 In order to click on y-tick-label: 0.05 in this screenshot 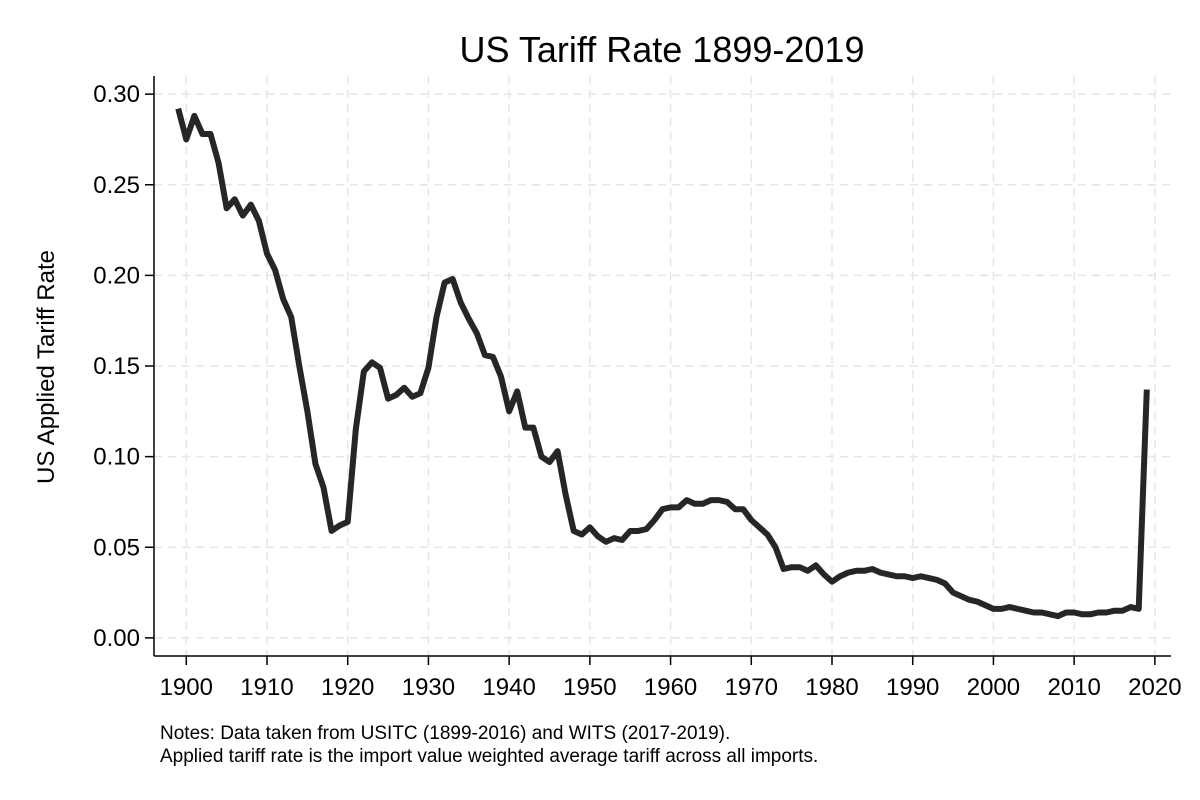, I will do `click(116, 547)`.